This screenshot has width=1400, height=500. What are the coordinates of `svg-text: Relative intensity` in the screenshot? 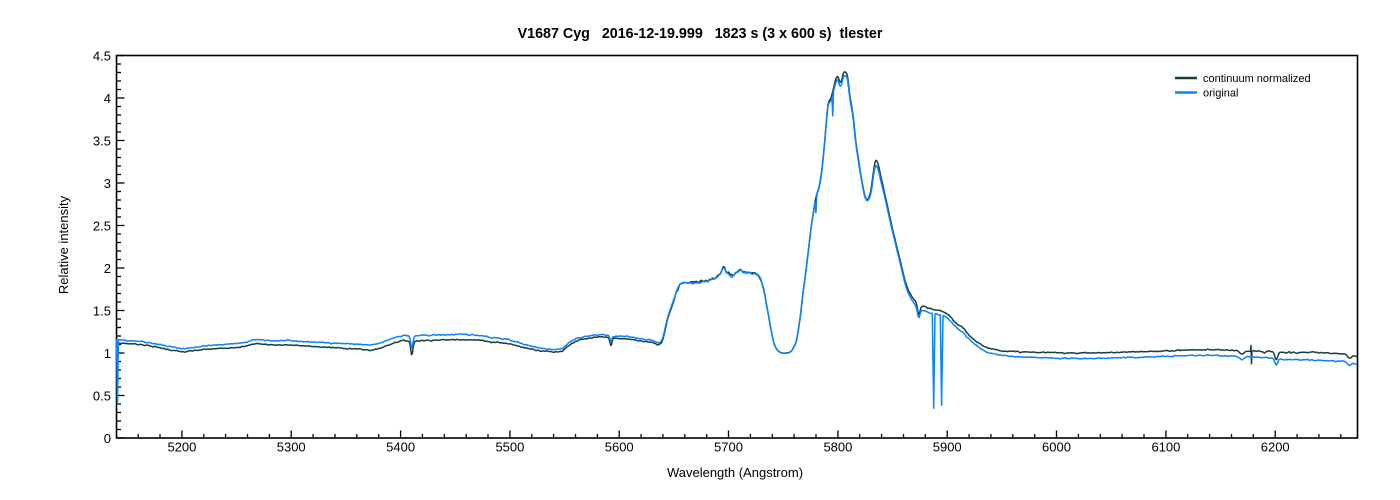 It's located at (63, 244).